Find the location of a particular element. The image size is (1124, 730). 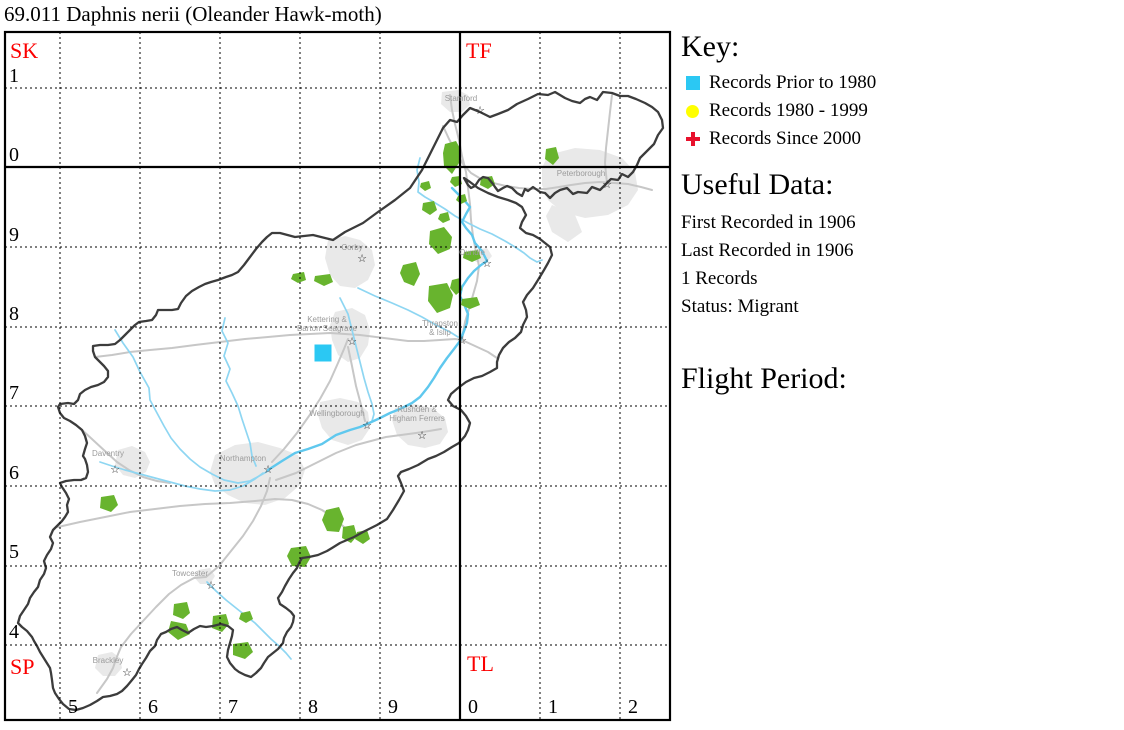

since-2000-cross-icon is located at coordinates (693, 139).